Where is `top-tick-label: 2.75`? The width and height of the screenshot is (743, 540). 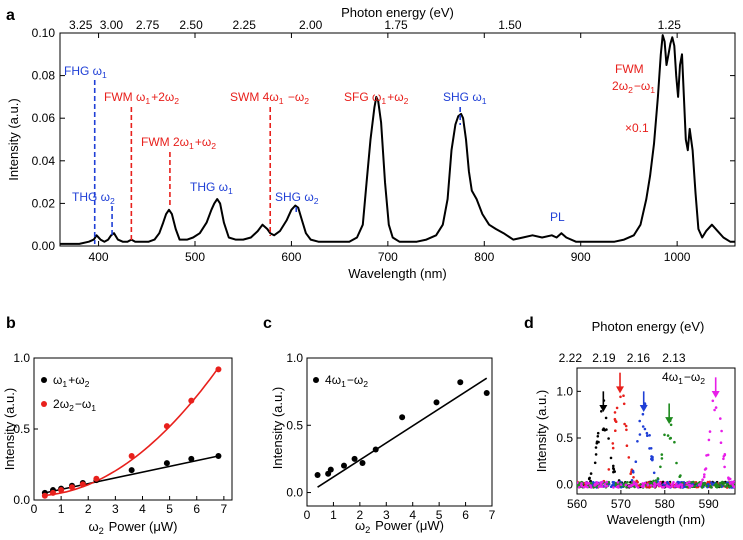 top-tick-label: 2.75 is located at coordinates (148, 25).